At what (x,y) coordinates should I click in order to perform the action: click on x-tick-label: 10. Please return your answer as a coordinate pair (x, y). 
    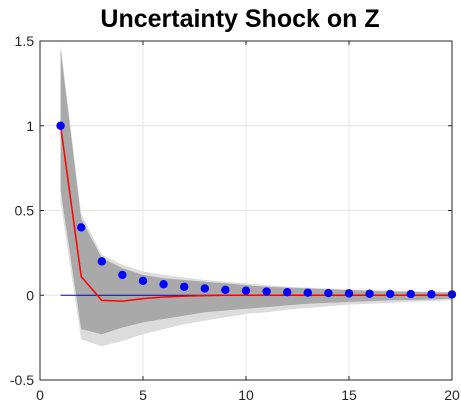
    Looking at the image, I should click on (246, 395).